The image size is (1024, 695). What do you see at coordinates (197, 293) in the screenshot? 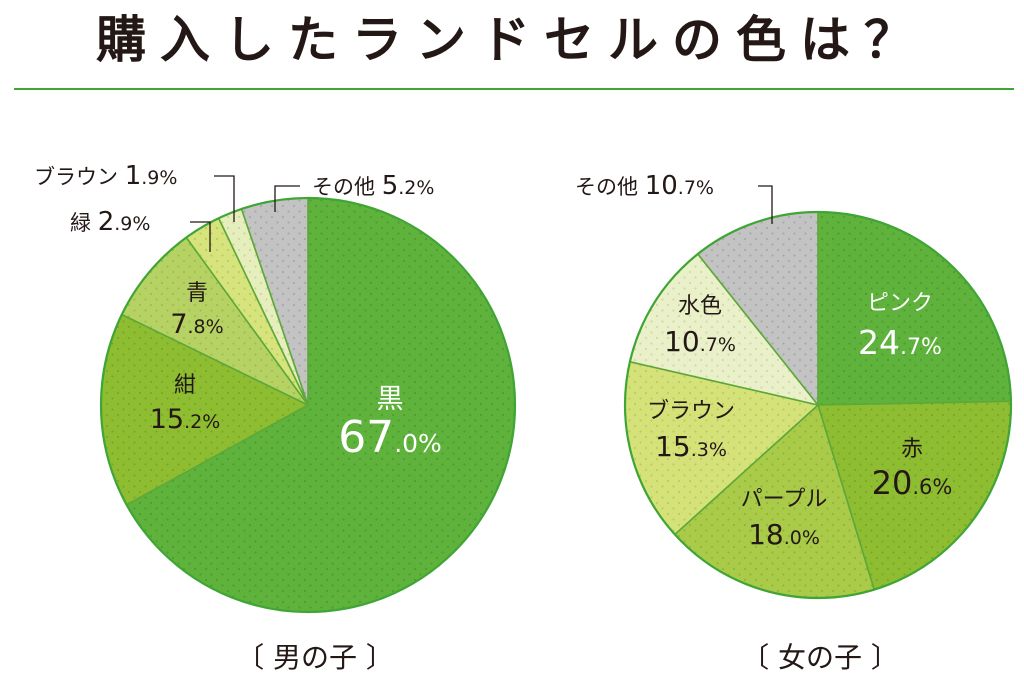
I see `slice-label-boys-2: 青` at bounding box center [197, 293].